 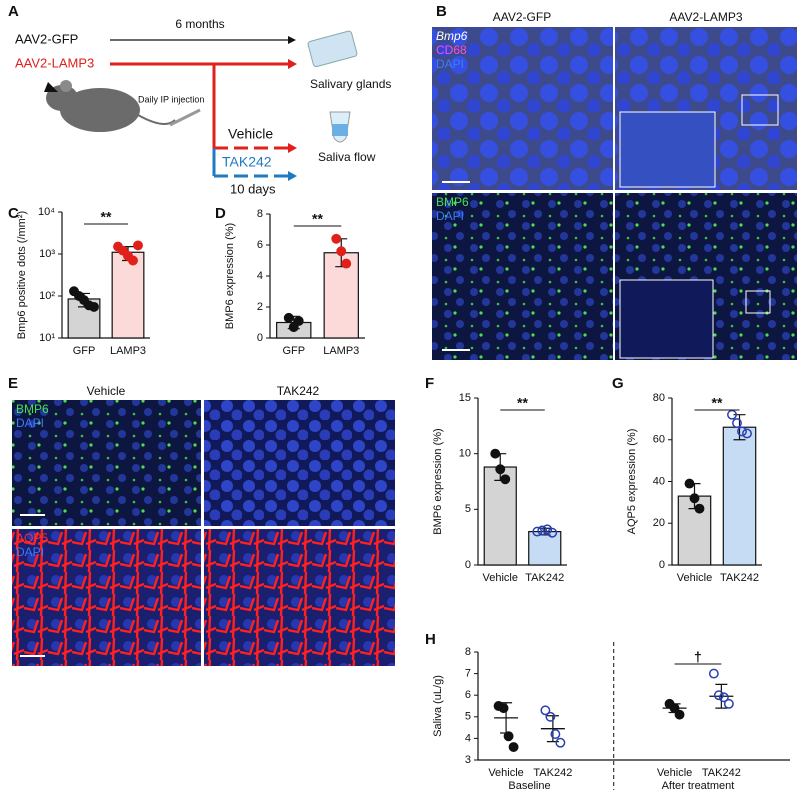 I want to click on y-tick-label: 7, so click(x=468, y=674).